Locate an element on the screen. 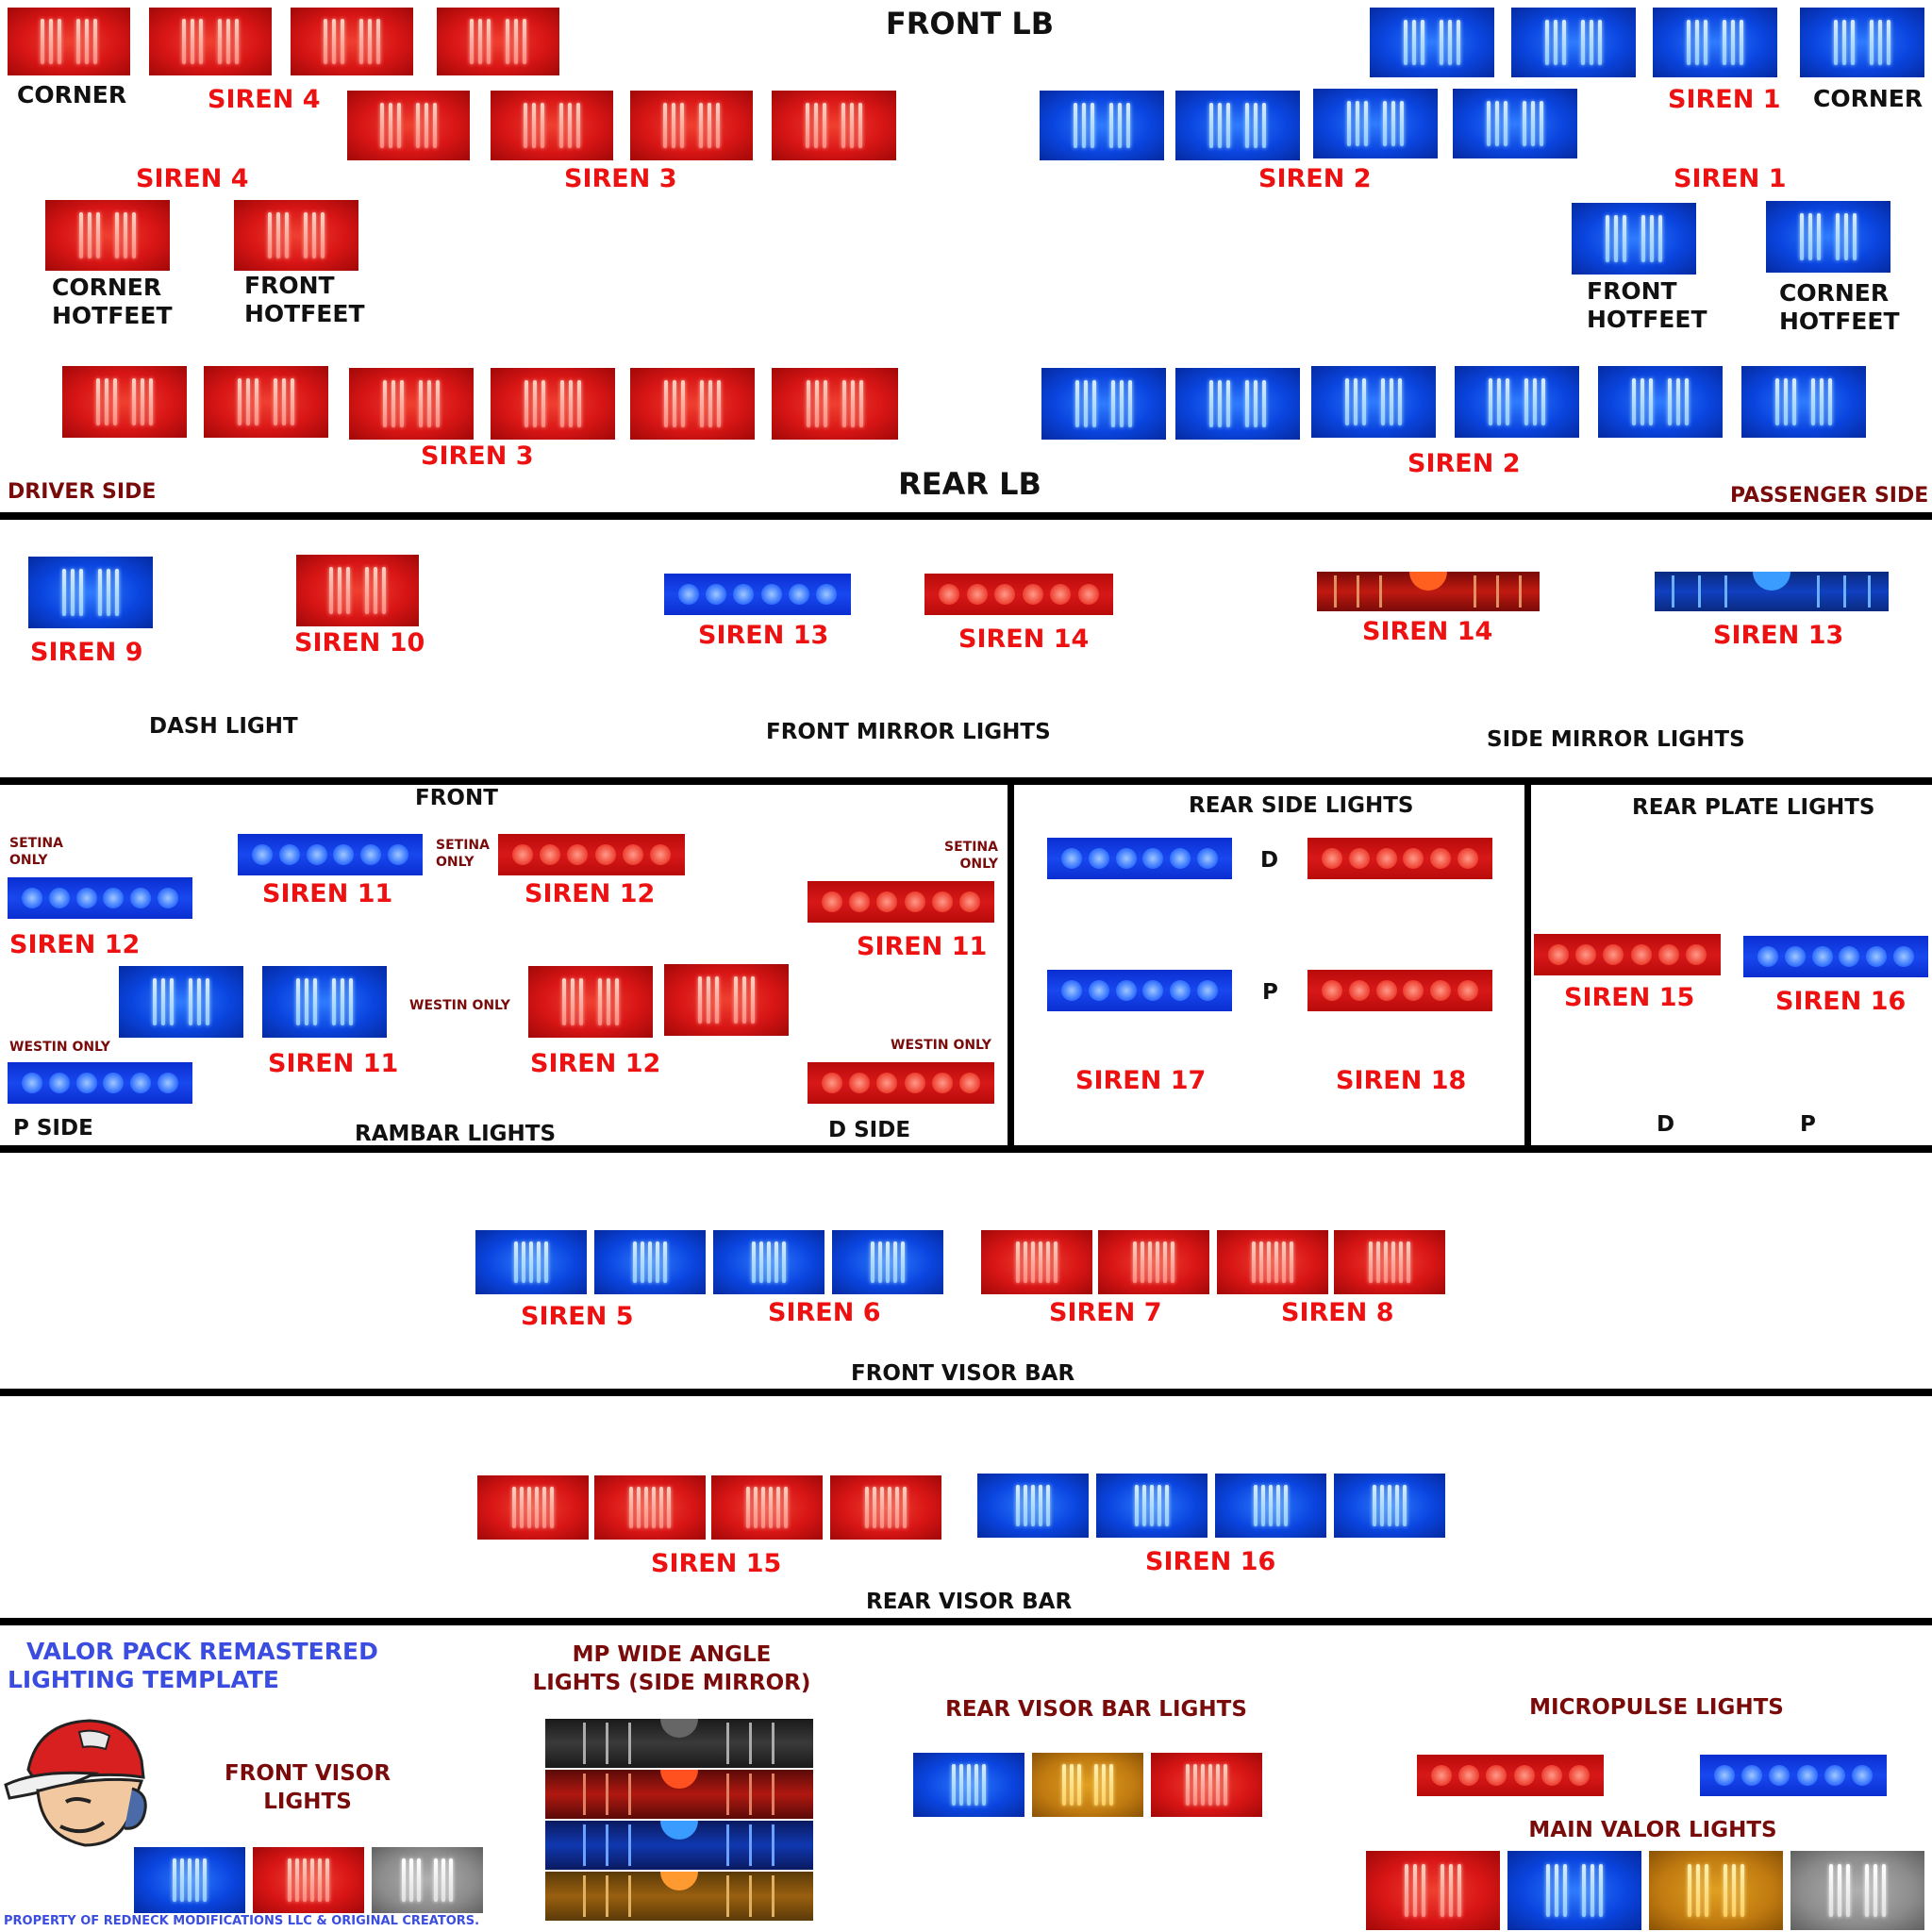 This screenshot has height=1932, width=1932. light-rear-plate-siren16 is located at coordinates (1836, 957).